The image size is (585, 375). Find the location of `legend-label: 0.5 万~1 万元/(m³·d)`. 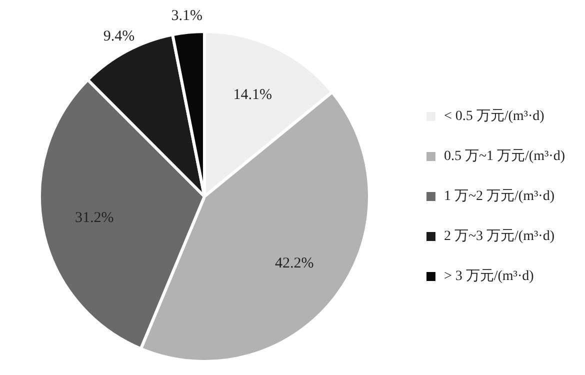

legend-label: 0.5 万~1 万元/(m³·d) is located at coordinates (505, 156).